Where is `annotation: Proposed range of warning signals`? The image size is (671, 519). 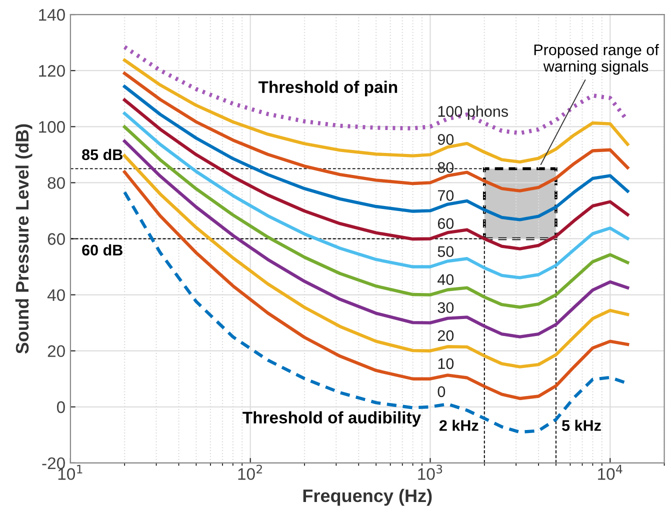
annotation: Proposed range of warning signals is located at coordinates (596, 59).